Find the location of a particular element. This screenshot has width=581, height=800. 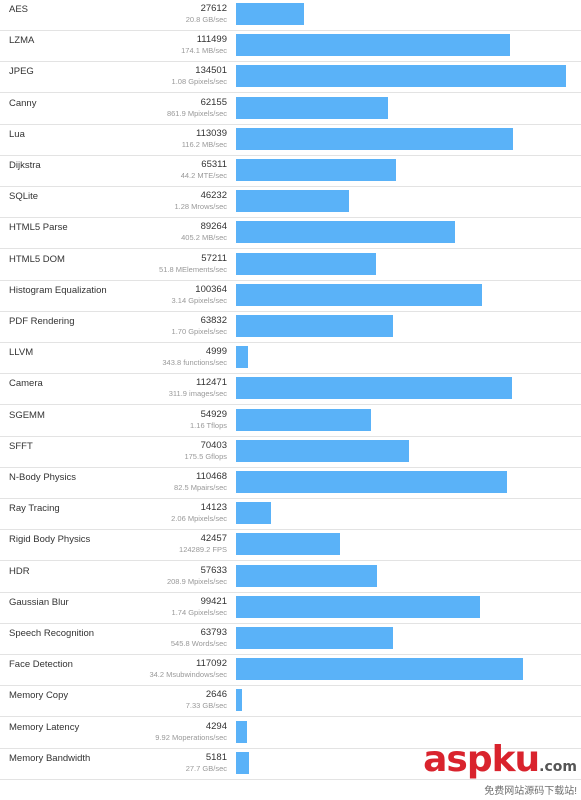

table-row: SFFT 70403 175.5 Gflops is located at coordinates (290, 452).